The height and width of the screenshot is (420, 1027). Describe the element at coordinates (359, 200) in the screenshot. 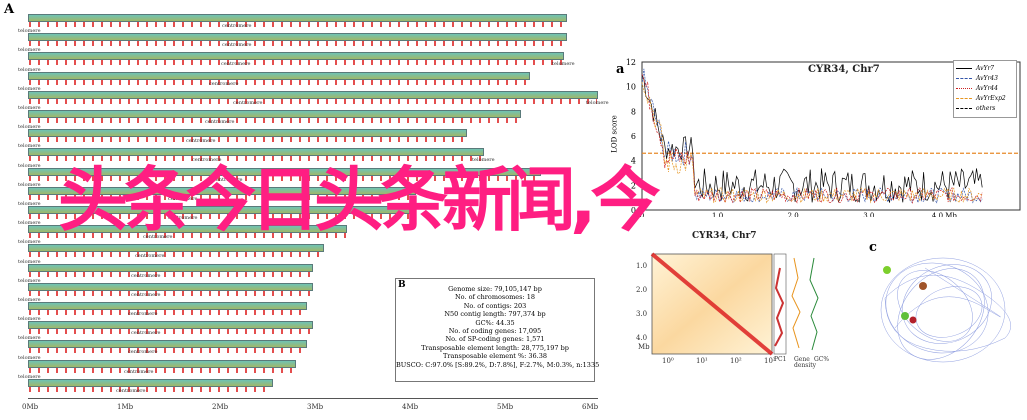

I see `watermark-text: 头条今日头条新闻,今` at that location.